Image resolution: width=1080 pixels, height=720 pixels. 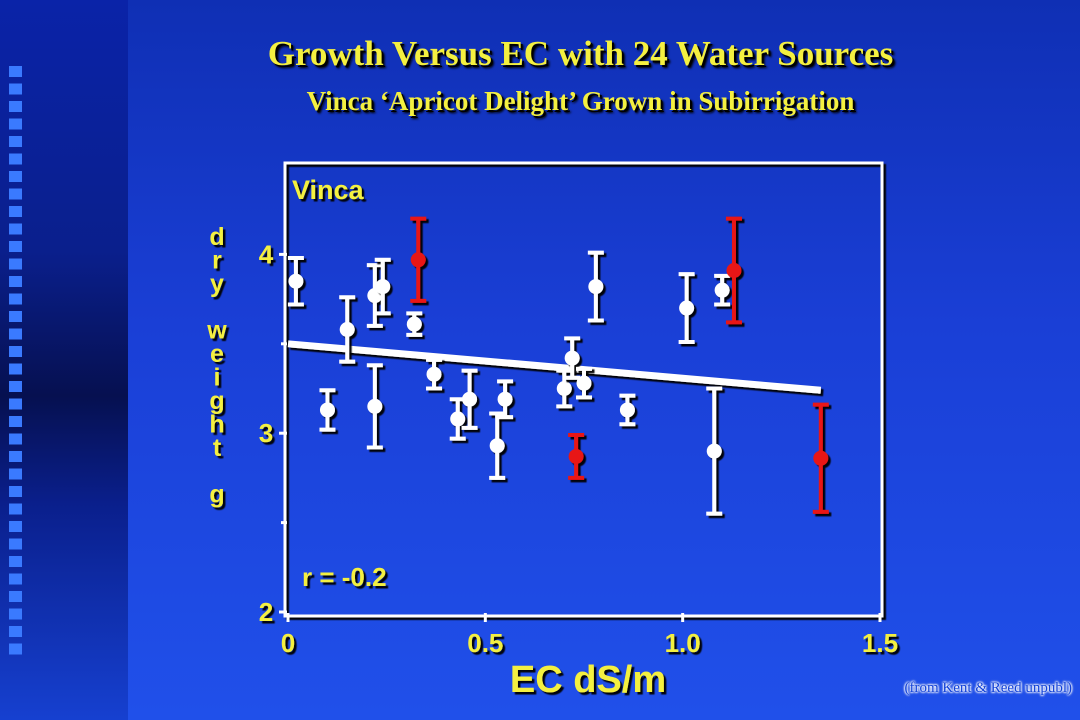 What do you see at coordinates (217, 354) in the screenshot?
I see `y-axis-label-letter: e` at bounding box center [217, 354].